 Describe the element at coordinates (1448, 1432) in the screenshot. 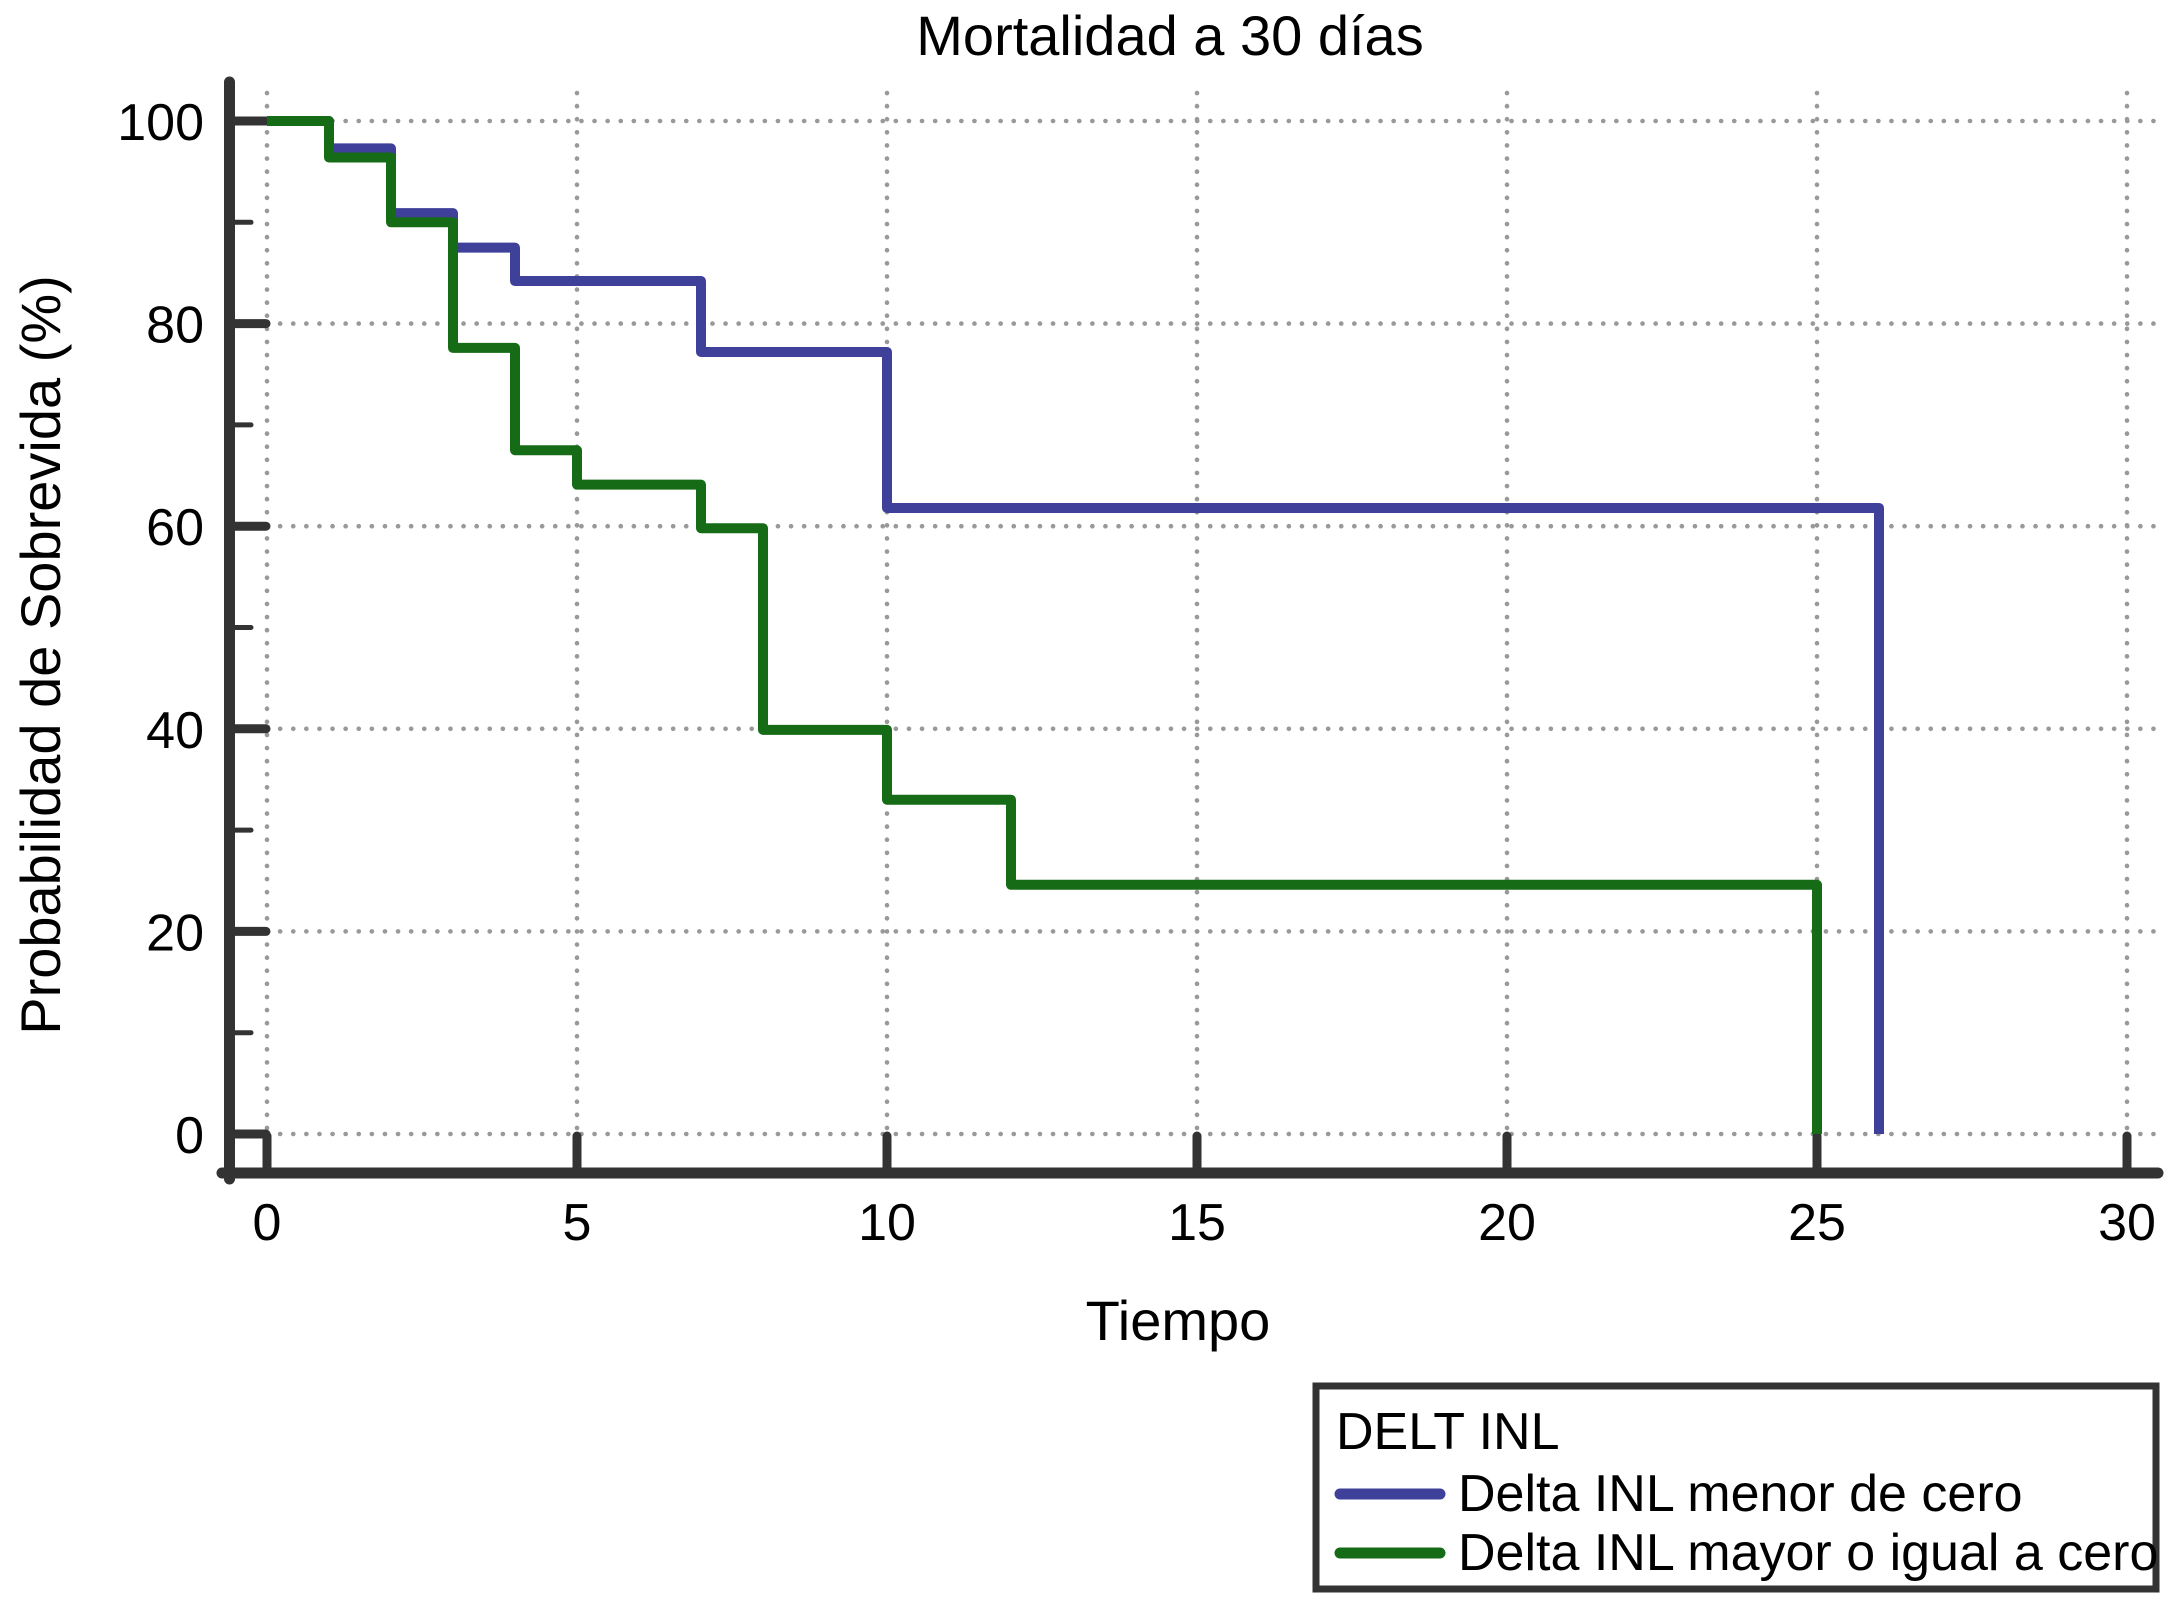

I see `legend-title: DELT INL` at that location.